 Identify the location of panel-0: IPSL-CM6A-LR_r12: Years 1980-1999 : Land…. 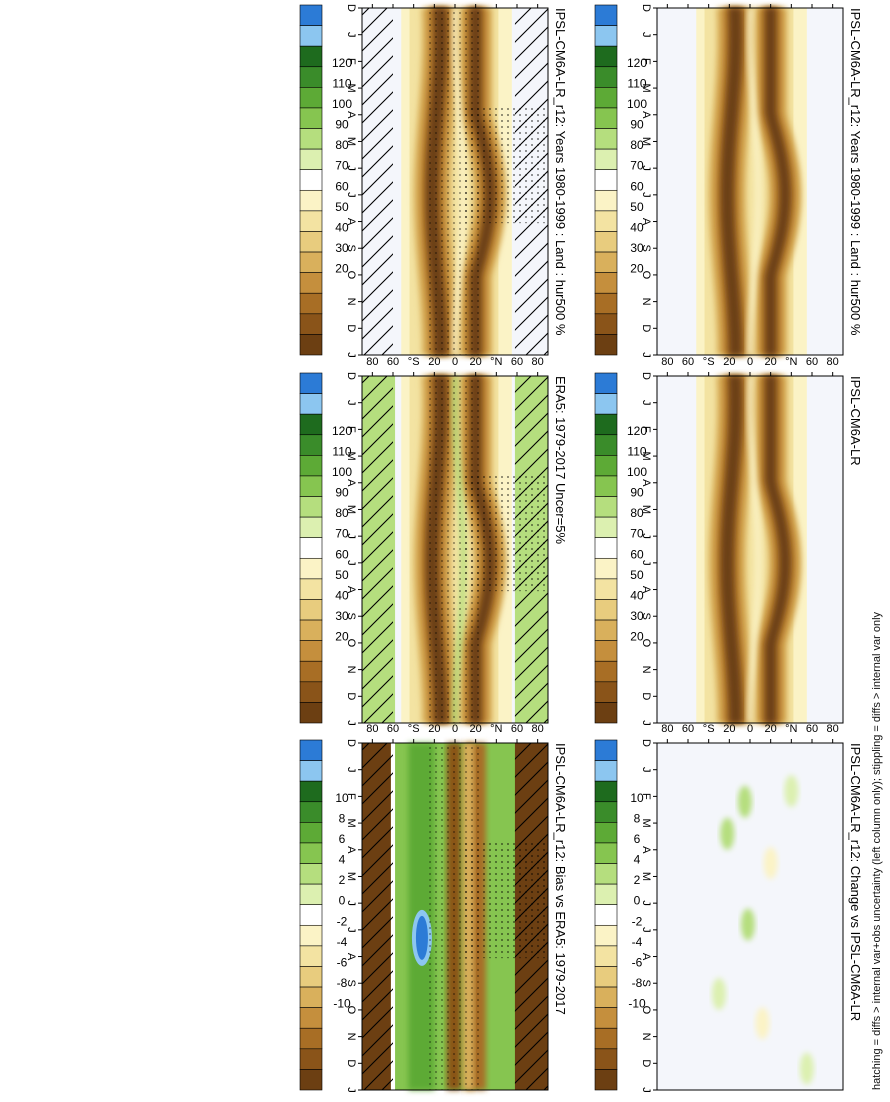
(433, 181).